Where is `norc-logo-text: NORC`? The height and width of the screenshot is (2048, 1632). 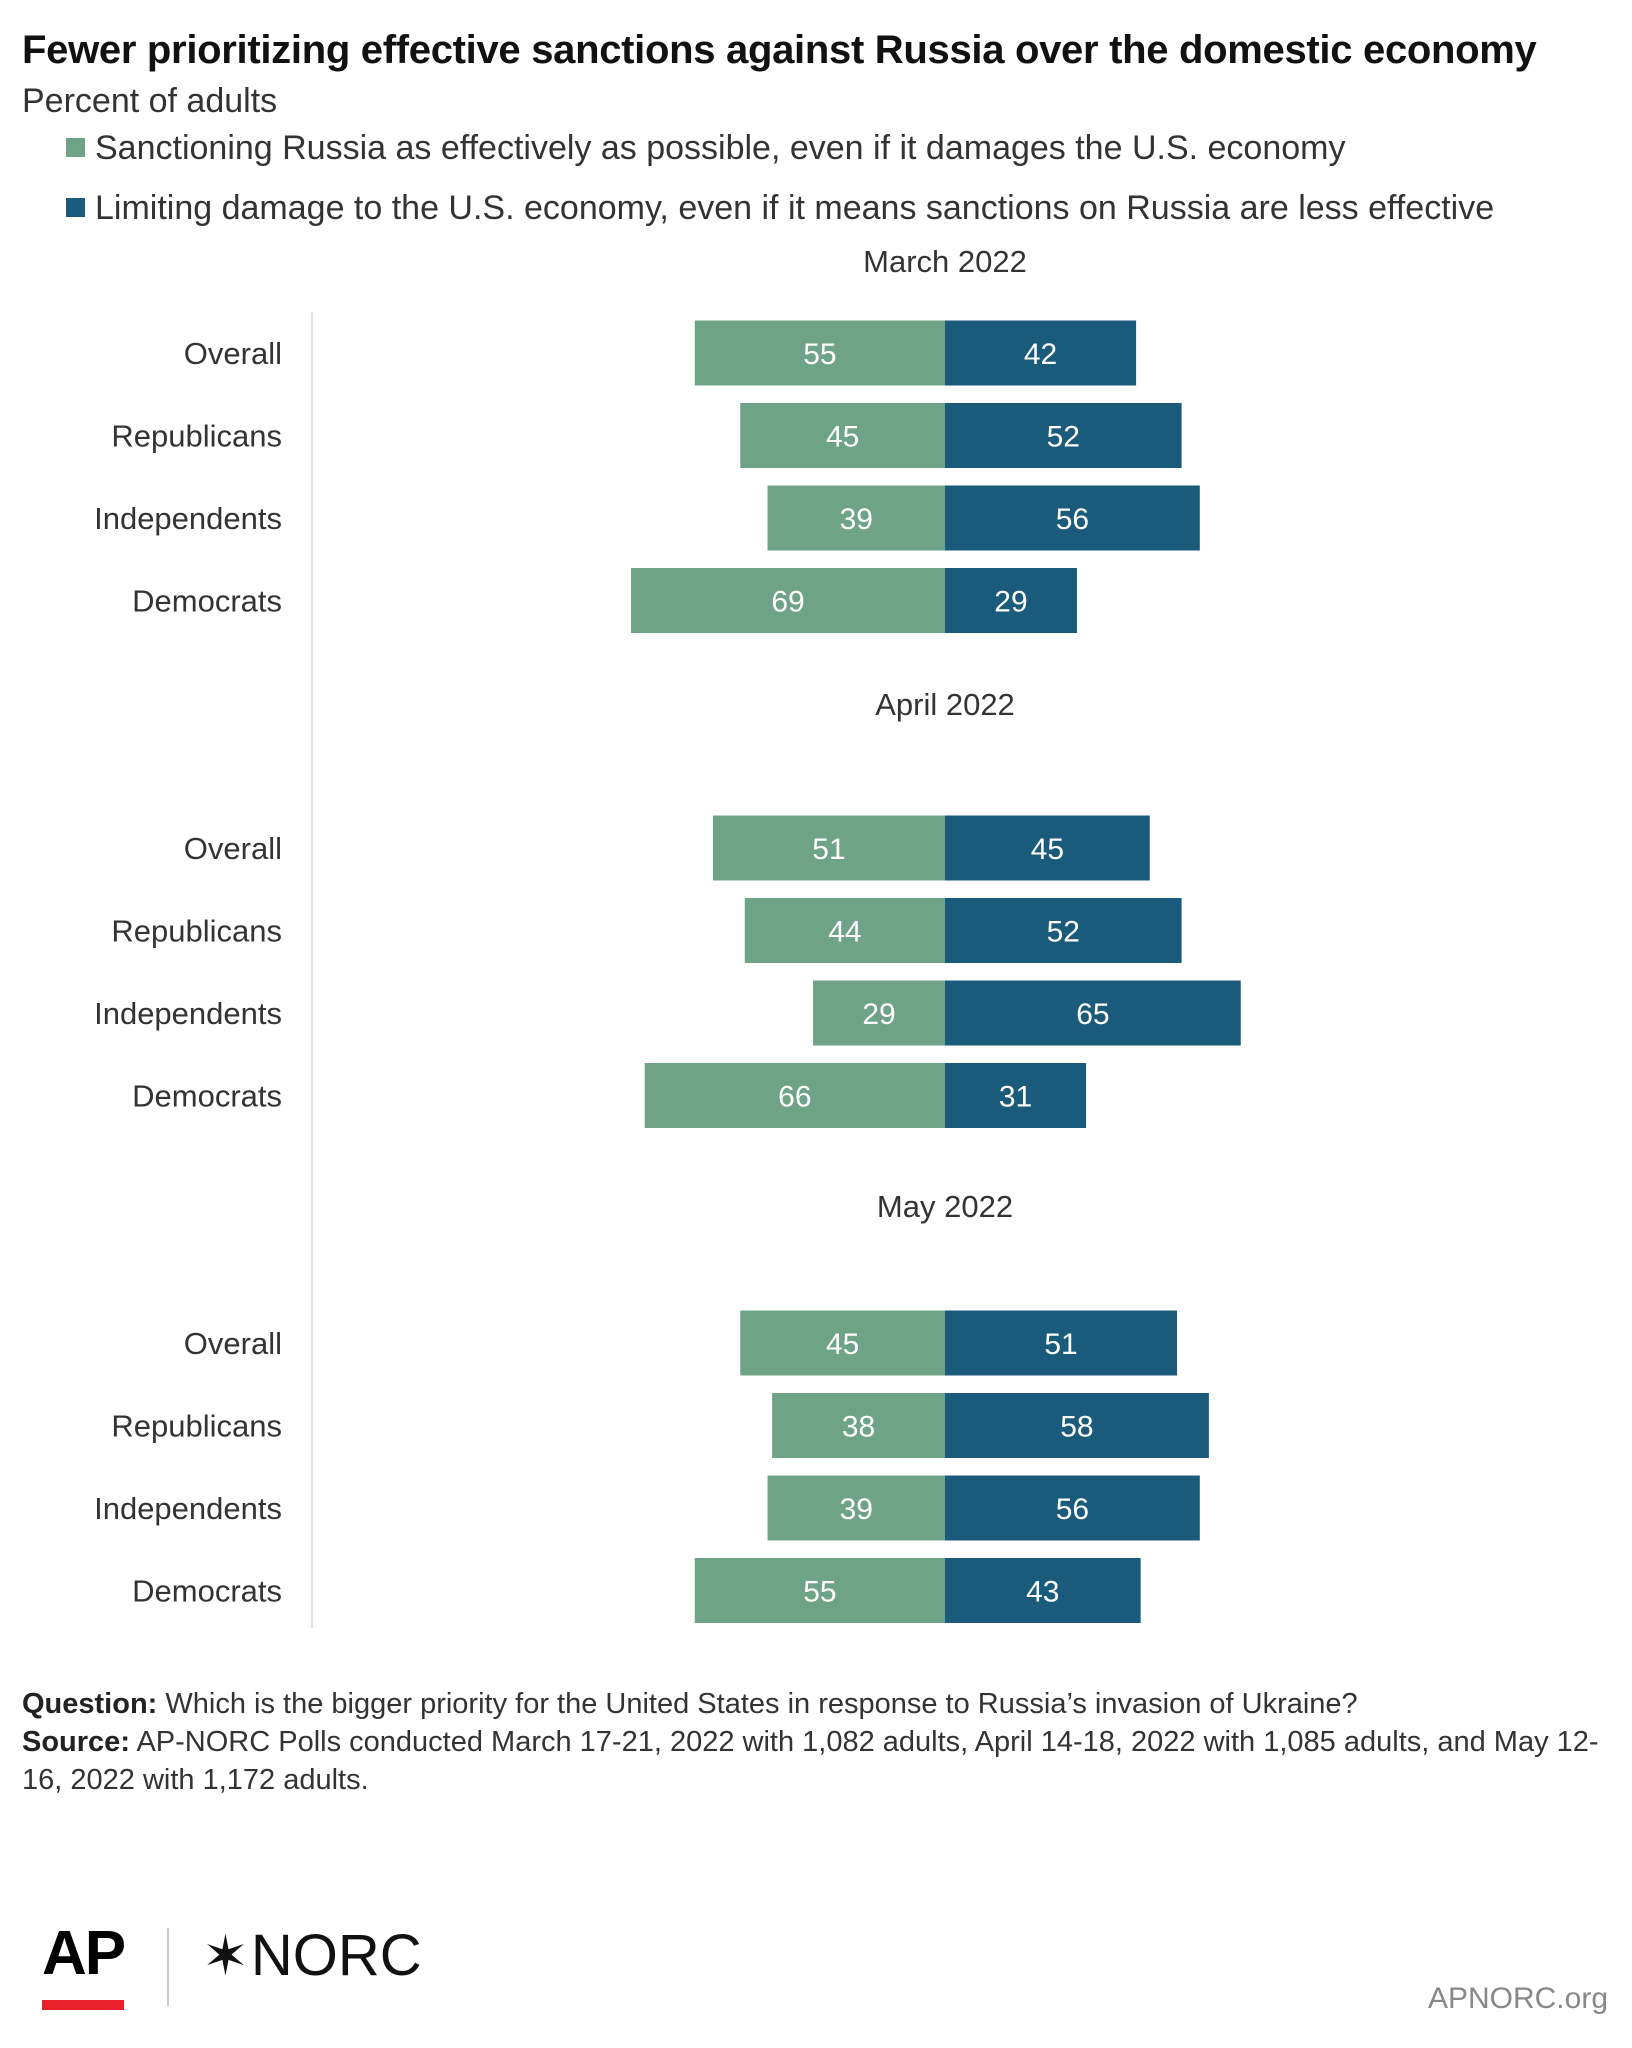
norc-logo-text: NORC is located at coordinates (336, 1955).